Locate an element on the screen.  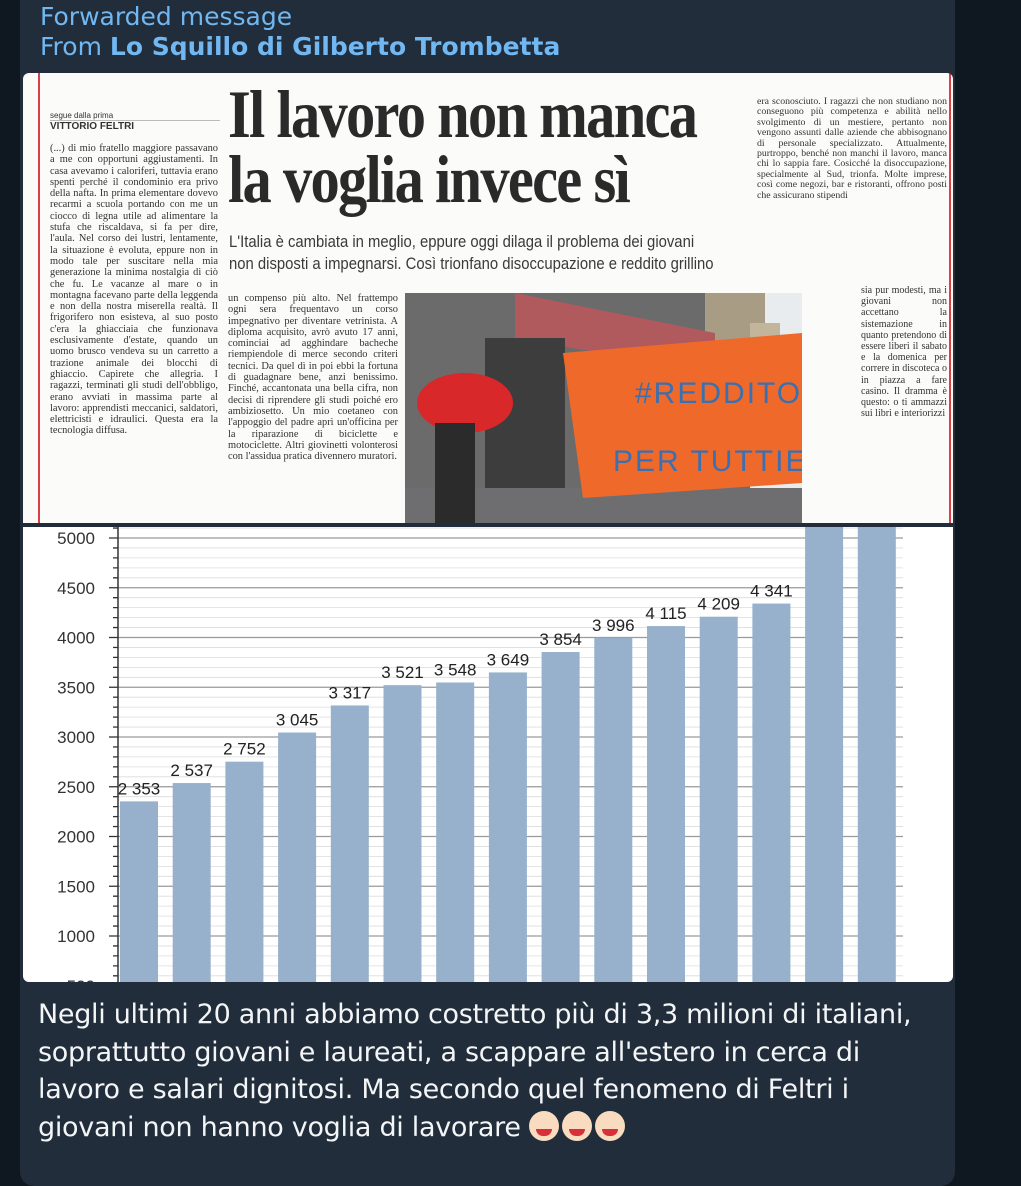
y-tick-label: 1500 is located at coordinates (76, 886).